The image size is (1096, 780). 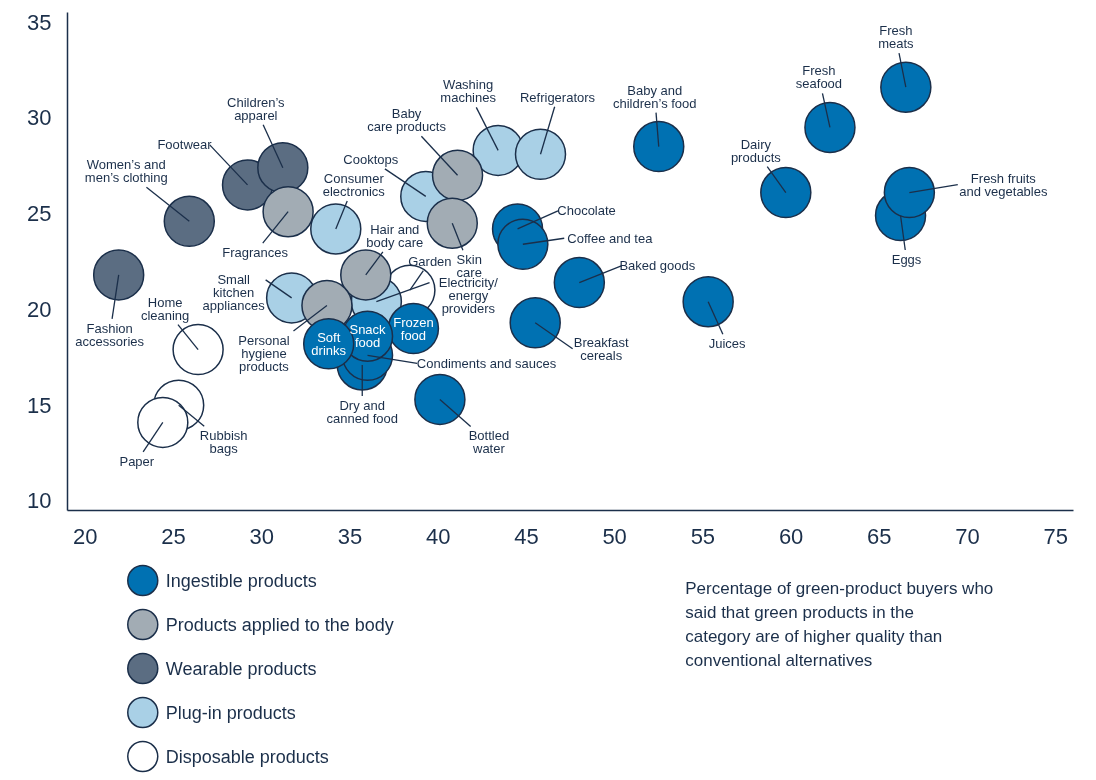 What do you see at coordinates (791, 536) in the screenshot?
I see `x-tick-label: 60` at bounding box center [791, 536].